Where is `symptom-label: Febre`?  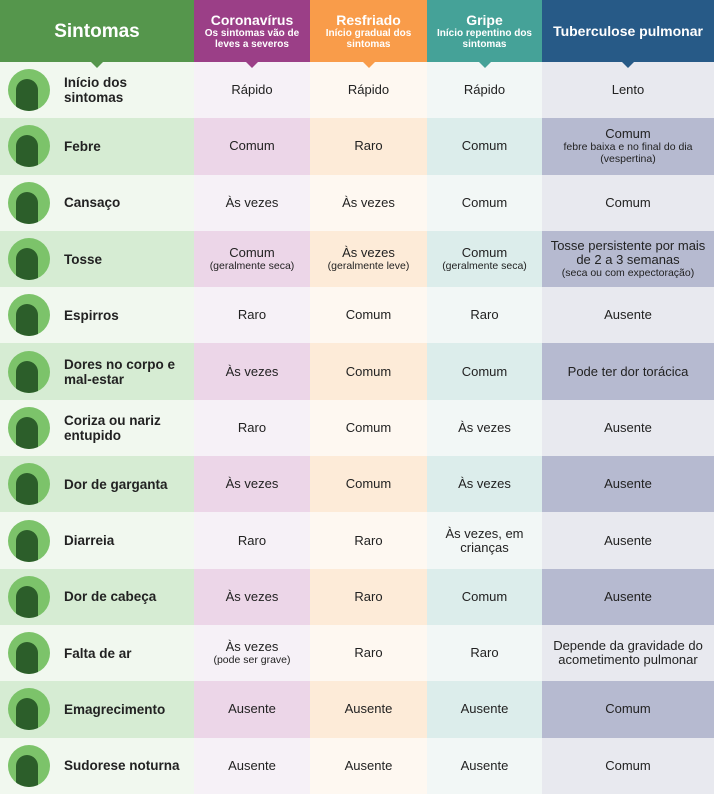
symptom-label: Febre is located at coordinates (82, 146).